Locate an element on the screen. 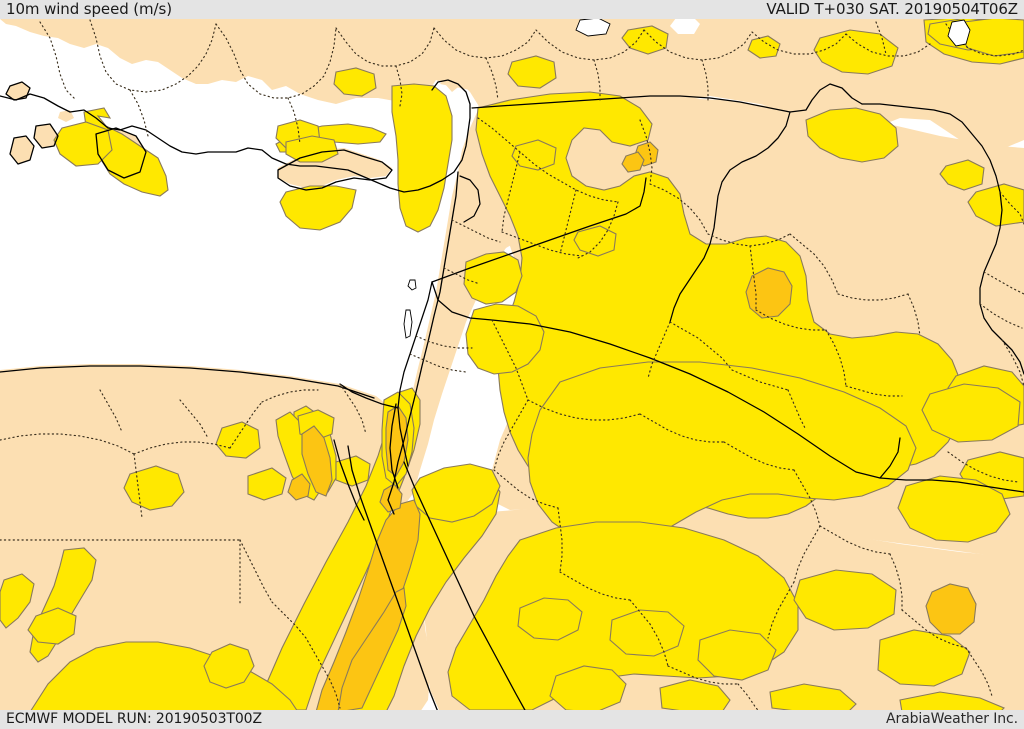 This screenshot has height=729, width=1024. water-dead-sea is located at coordinates (408, 324).